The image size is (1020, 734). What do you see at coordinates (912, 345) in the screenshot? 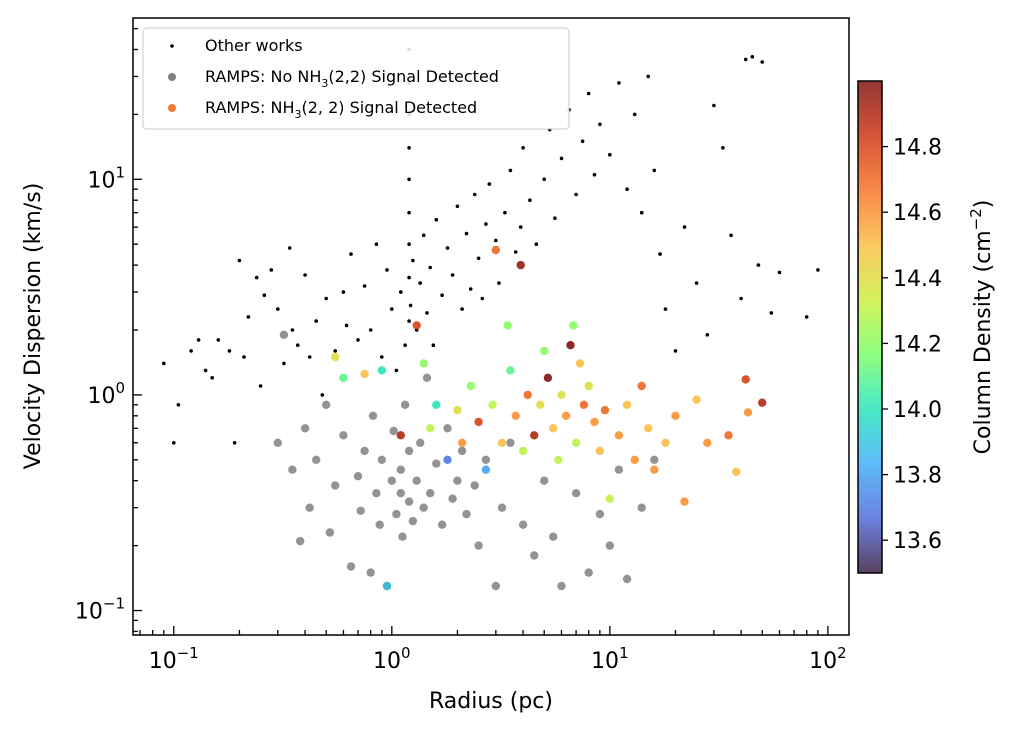
I see `colorbar-ticks: 13.6 13.8 14.0 14.2 14.4 14.6 14.8` at bounding box center [912, 345].